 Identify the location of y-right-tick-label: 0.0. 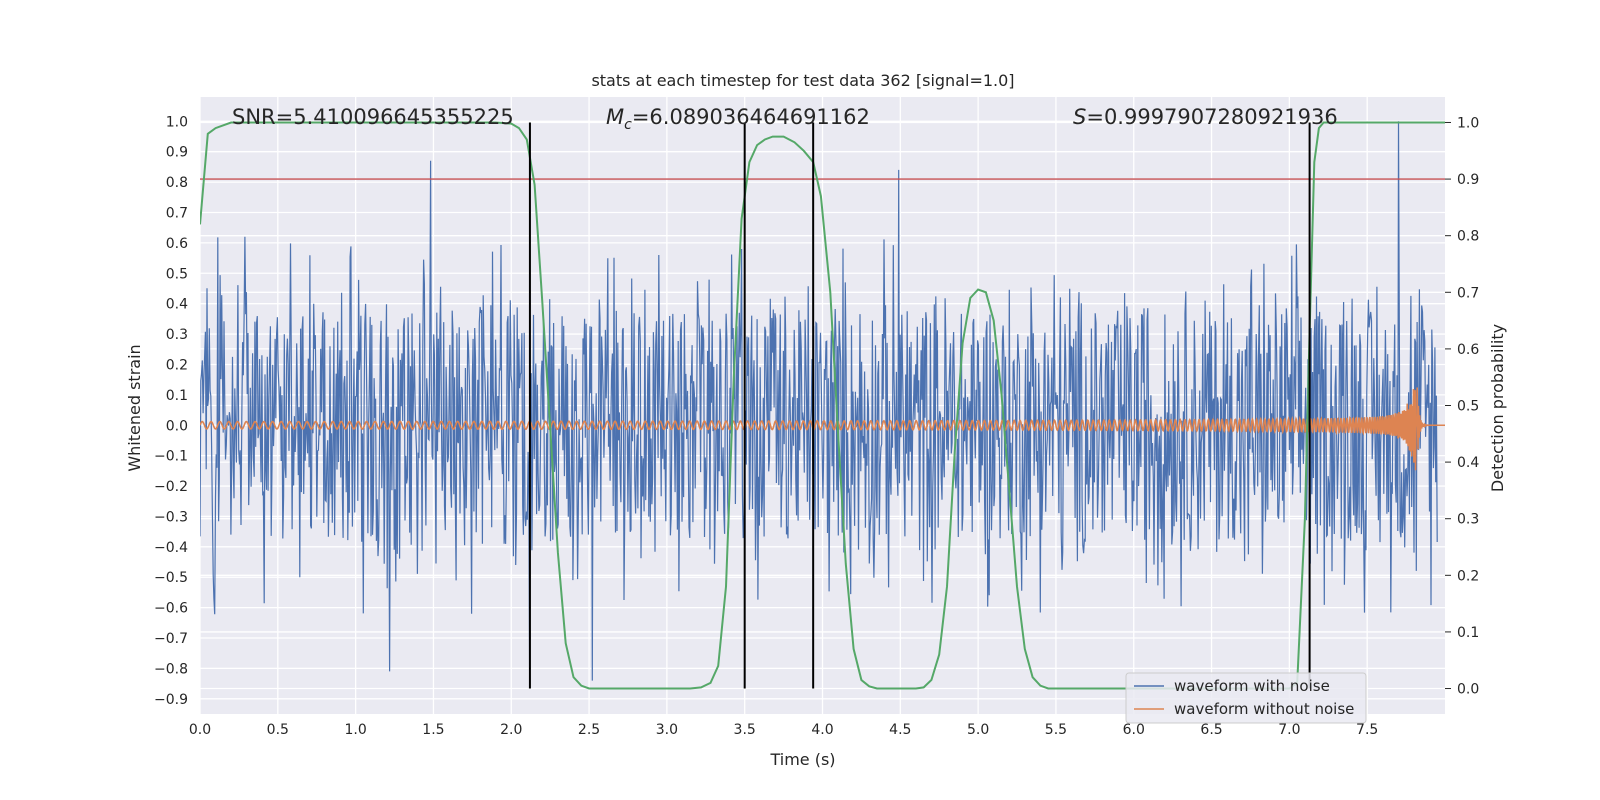
(1468, 690).